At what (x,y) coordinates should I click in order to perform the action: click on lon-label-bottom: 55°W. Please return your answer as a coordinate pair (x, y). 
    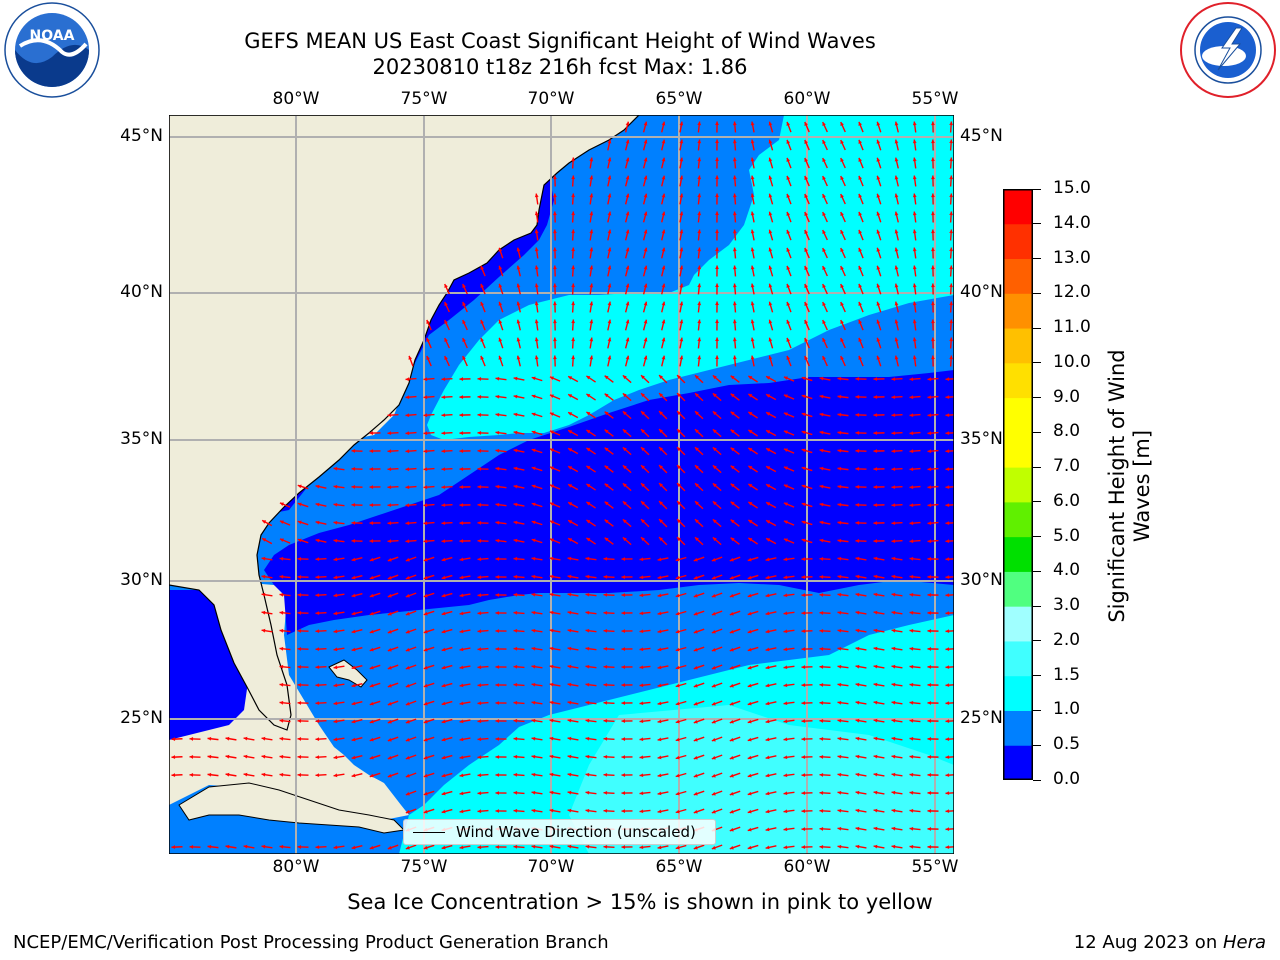
    Looking at the image, I should click on (935, 867).